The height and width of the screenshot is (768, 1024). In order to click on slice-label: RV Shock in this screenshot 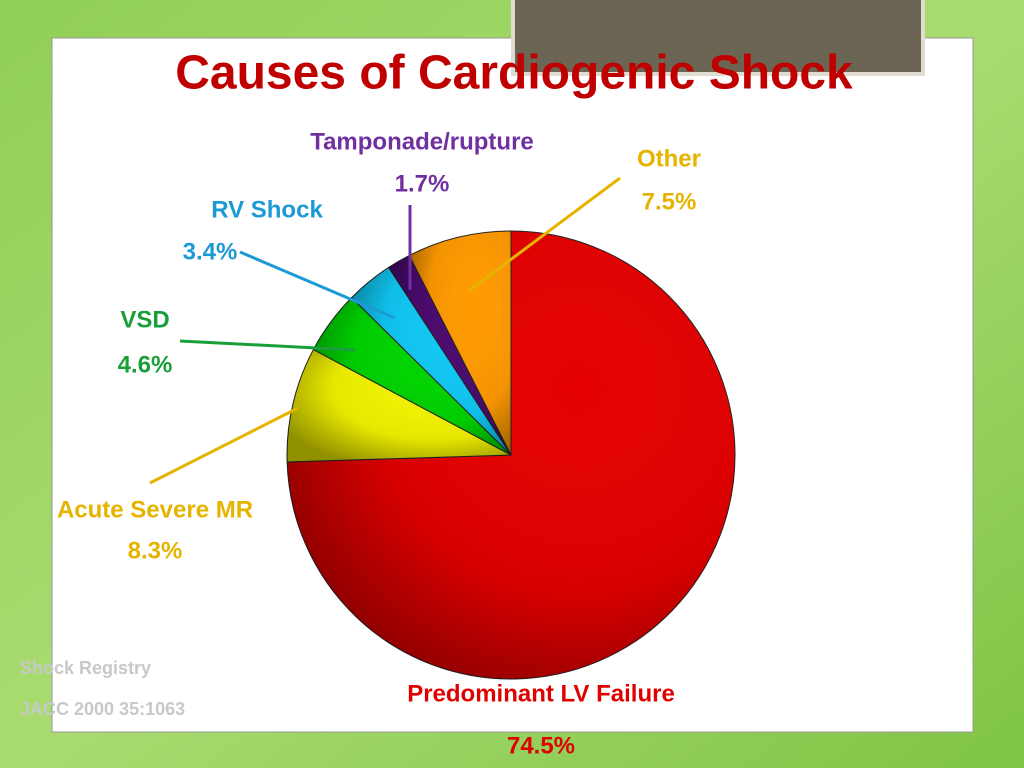, I will do `click(267, 209)`.